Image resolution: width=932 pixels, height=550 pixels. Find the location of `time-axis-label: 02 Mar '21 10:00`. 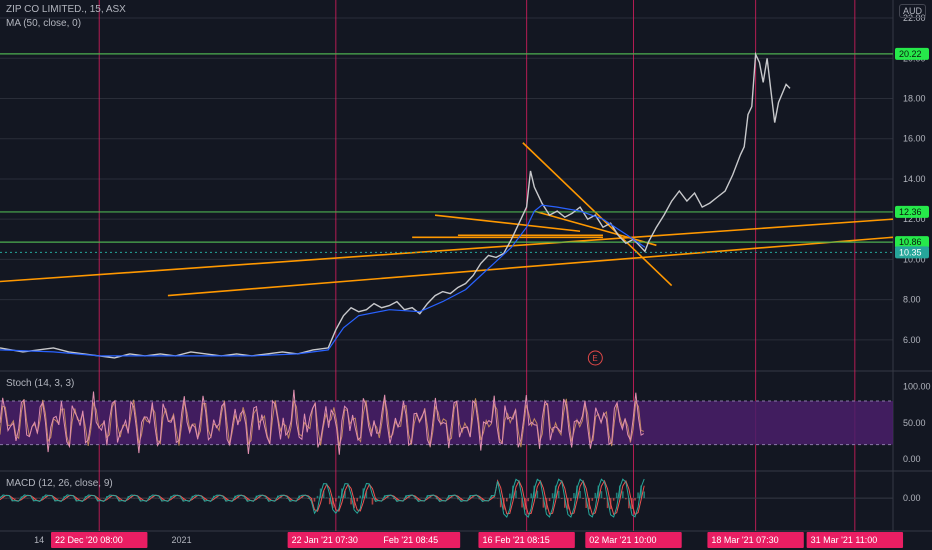

time-axis-label: 02 Mar '21 10:00 is located at coordinates (622, 540).